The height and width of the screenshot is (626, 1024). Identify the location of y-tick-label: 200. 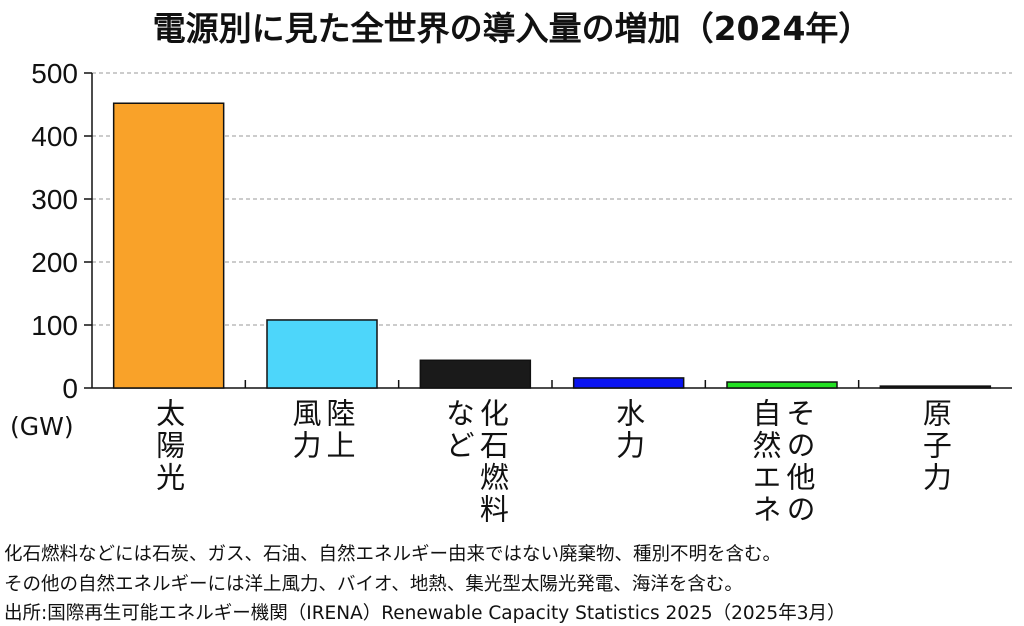
(54, 262).